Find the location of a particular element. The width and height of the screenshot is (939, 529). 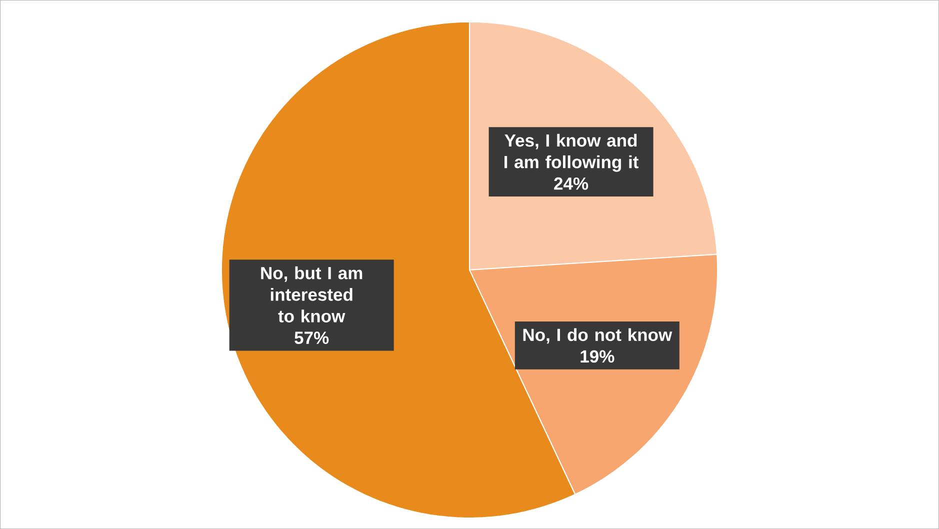

data-label: 57% is located at coordinates (311, 338).